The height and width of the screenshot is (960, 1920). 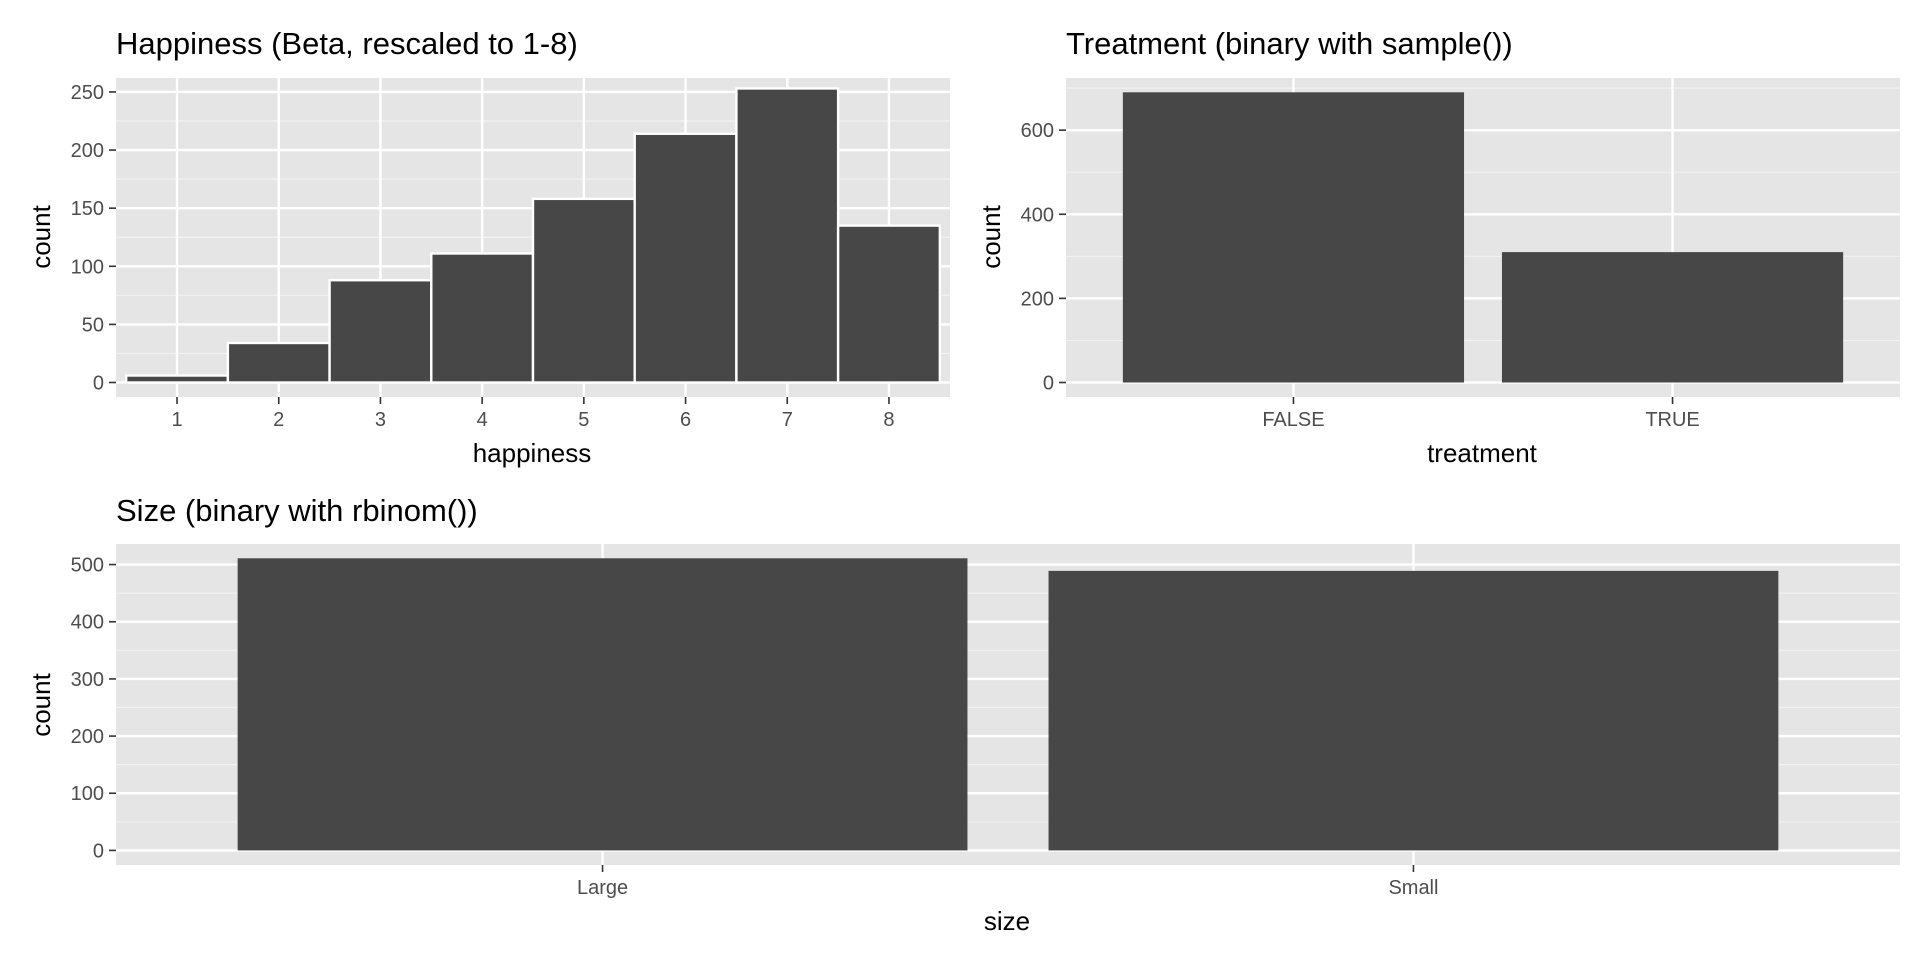 I want to click on treatment-bar-TRUE, so click(x=1672, y=317).